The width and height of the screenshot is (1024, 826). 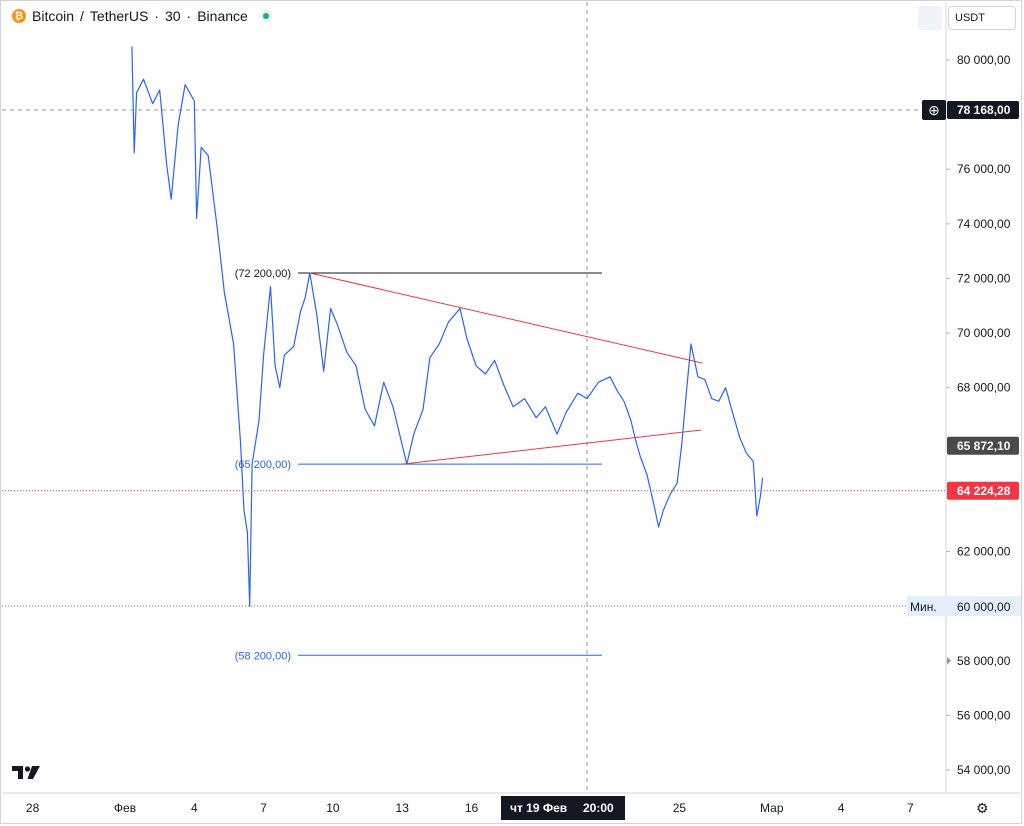 I want to click on price-tick-label: 74 000,00, so click(x=984, y=224).